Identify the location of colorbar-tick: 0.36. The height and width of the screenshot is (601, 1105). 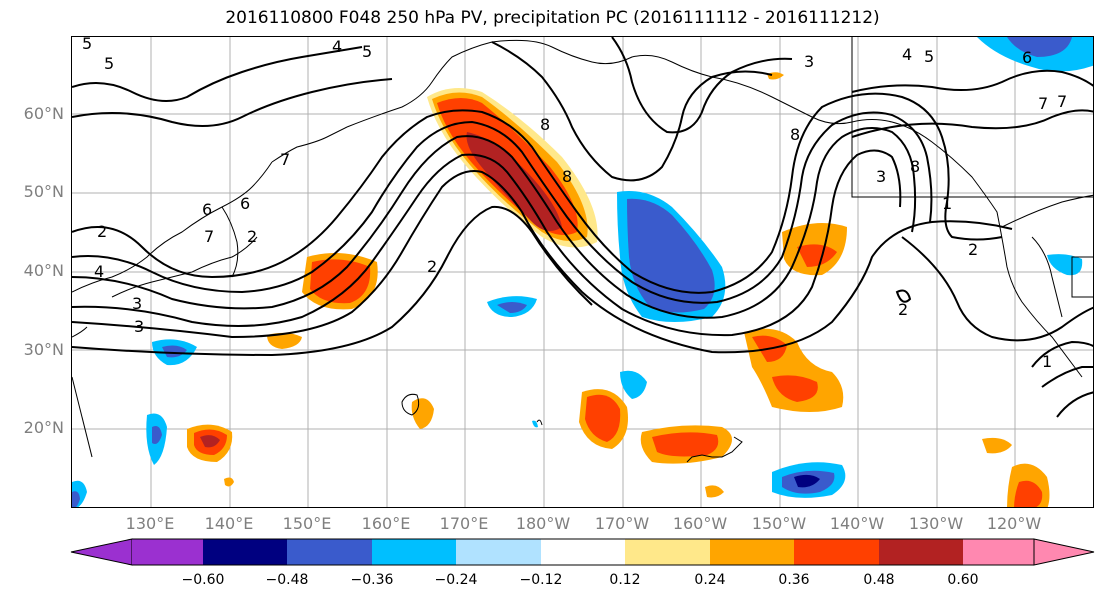
(794, 580).